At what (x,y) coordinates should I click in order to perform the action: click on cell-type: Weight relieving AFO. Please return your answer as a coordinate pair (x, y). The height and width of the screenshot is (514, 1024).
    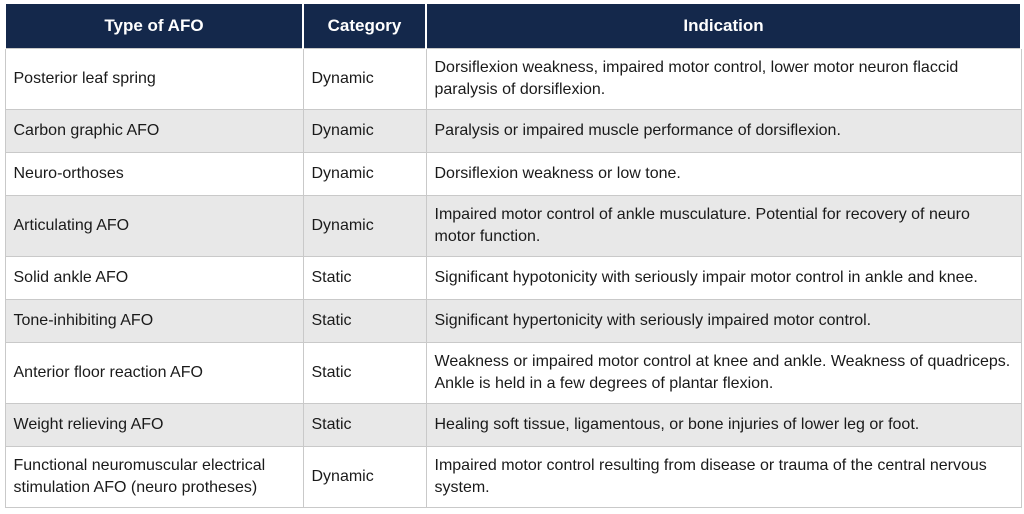
    Looking at the image, I should click on (154, 425).